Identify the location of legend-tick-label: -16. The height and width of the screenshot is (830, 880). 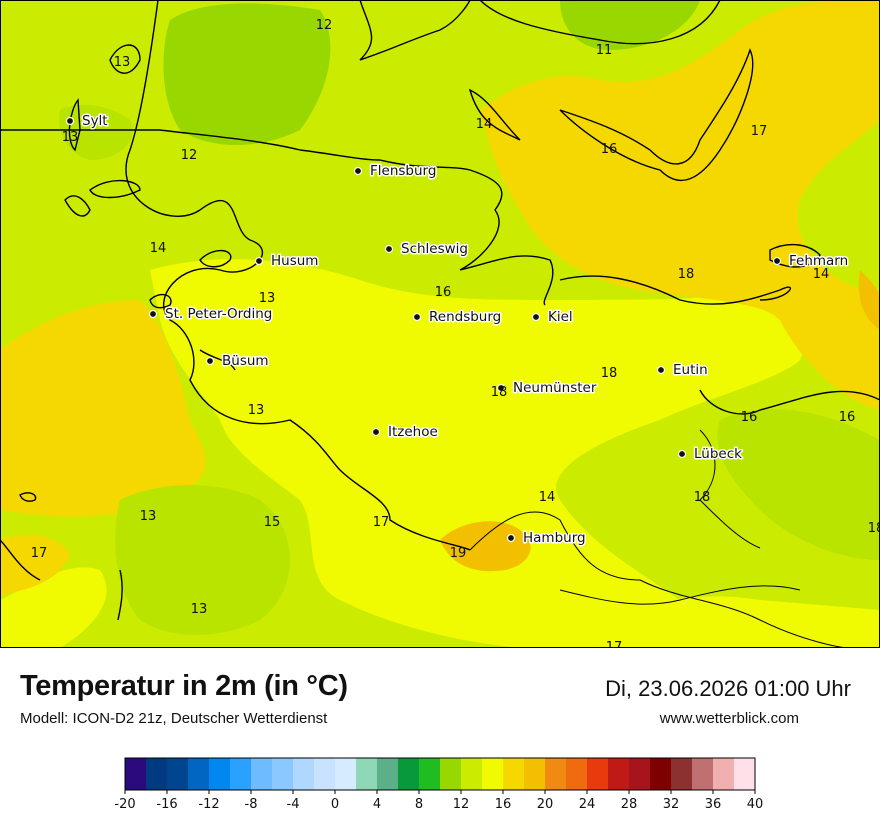
(166, 804).